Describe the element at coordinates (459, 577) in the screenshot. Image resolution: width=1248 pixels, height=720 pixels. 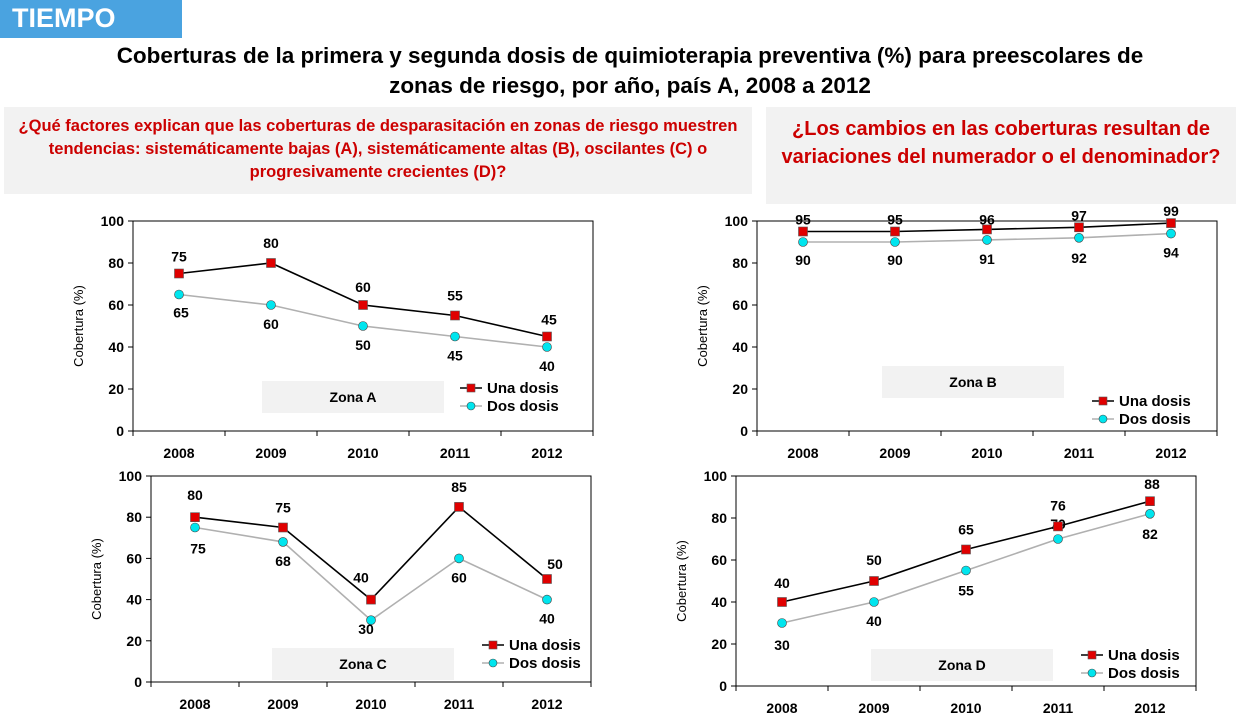
I see `data-label-dos-dosis: 60` at that location.